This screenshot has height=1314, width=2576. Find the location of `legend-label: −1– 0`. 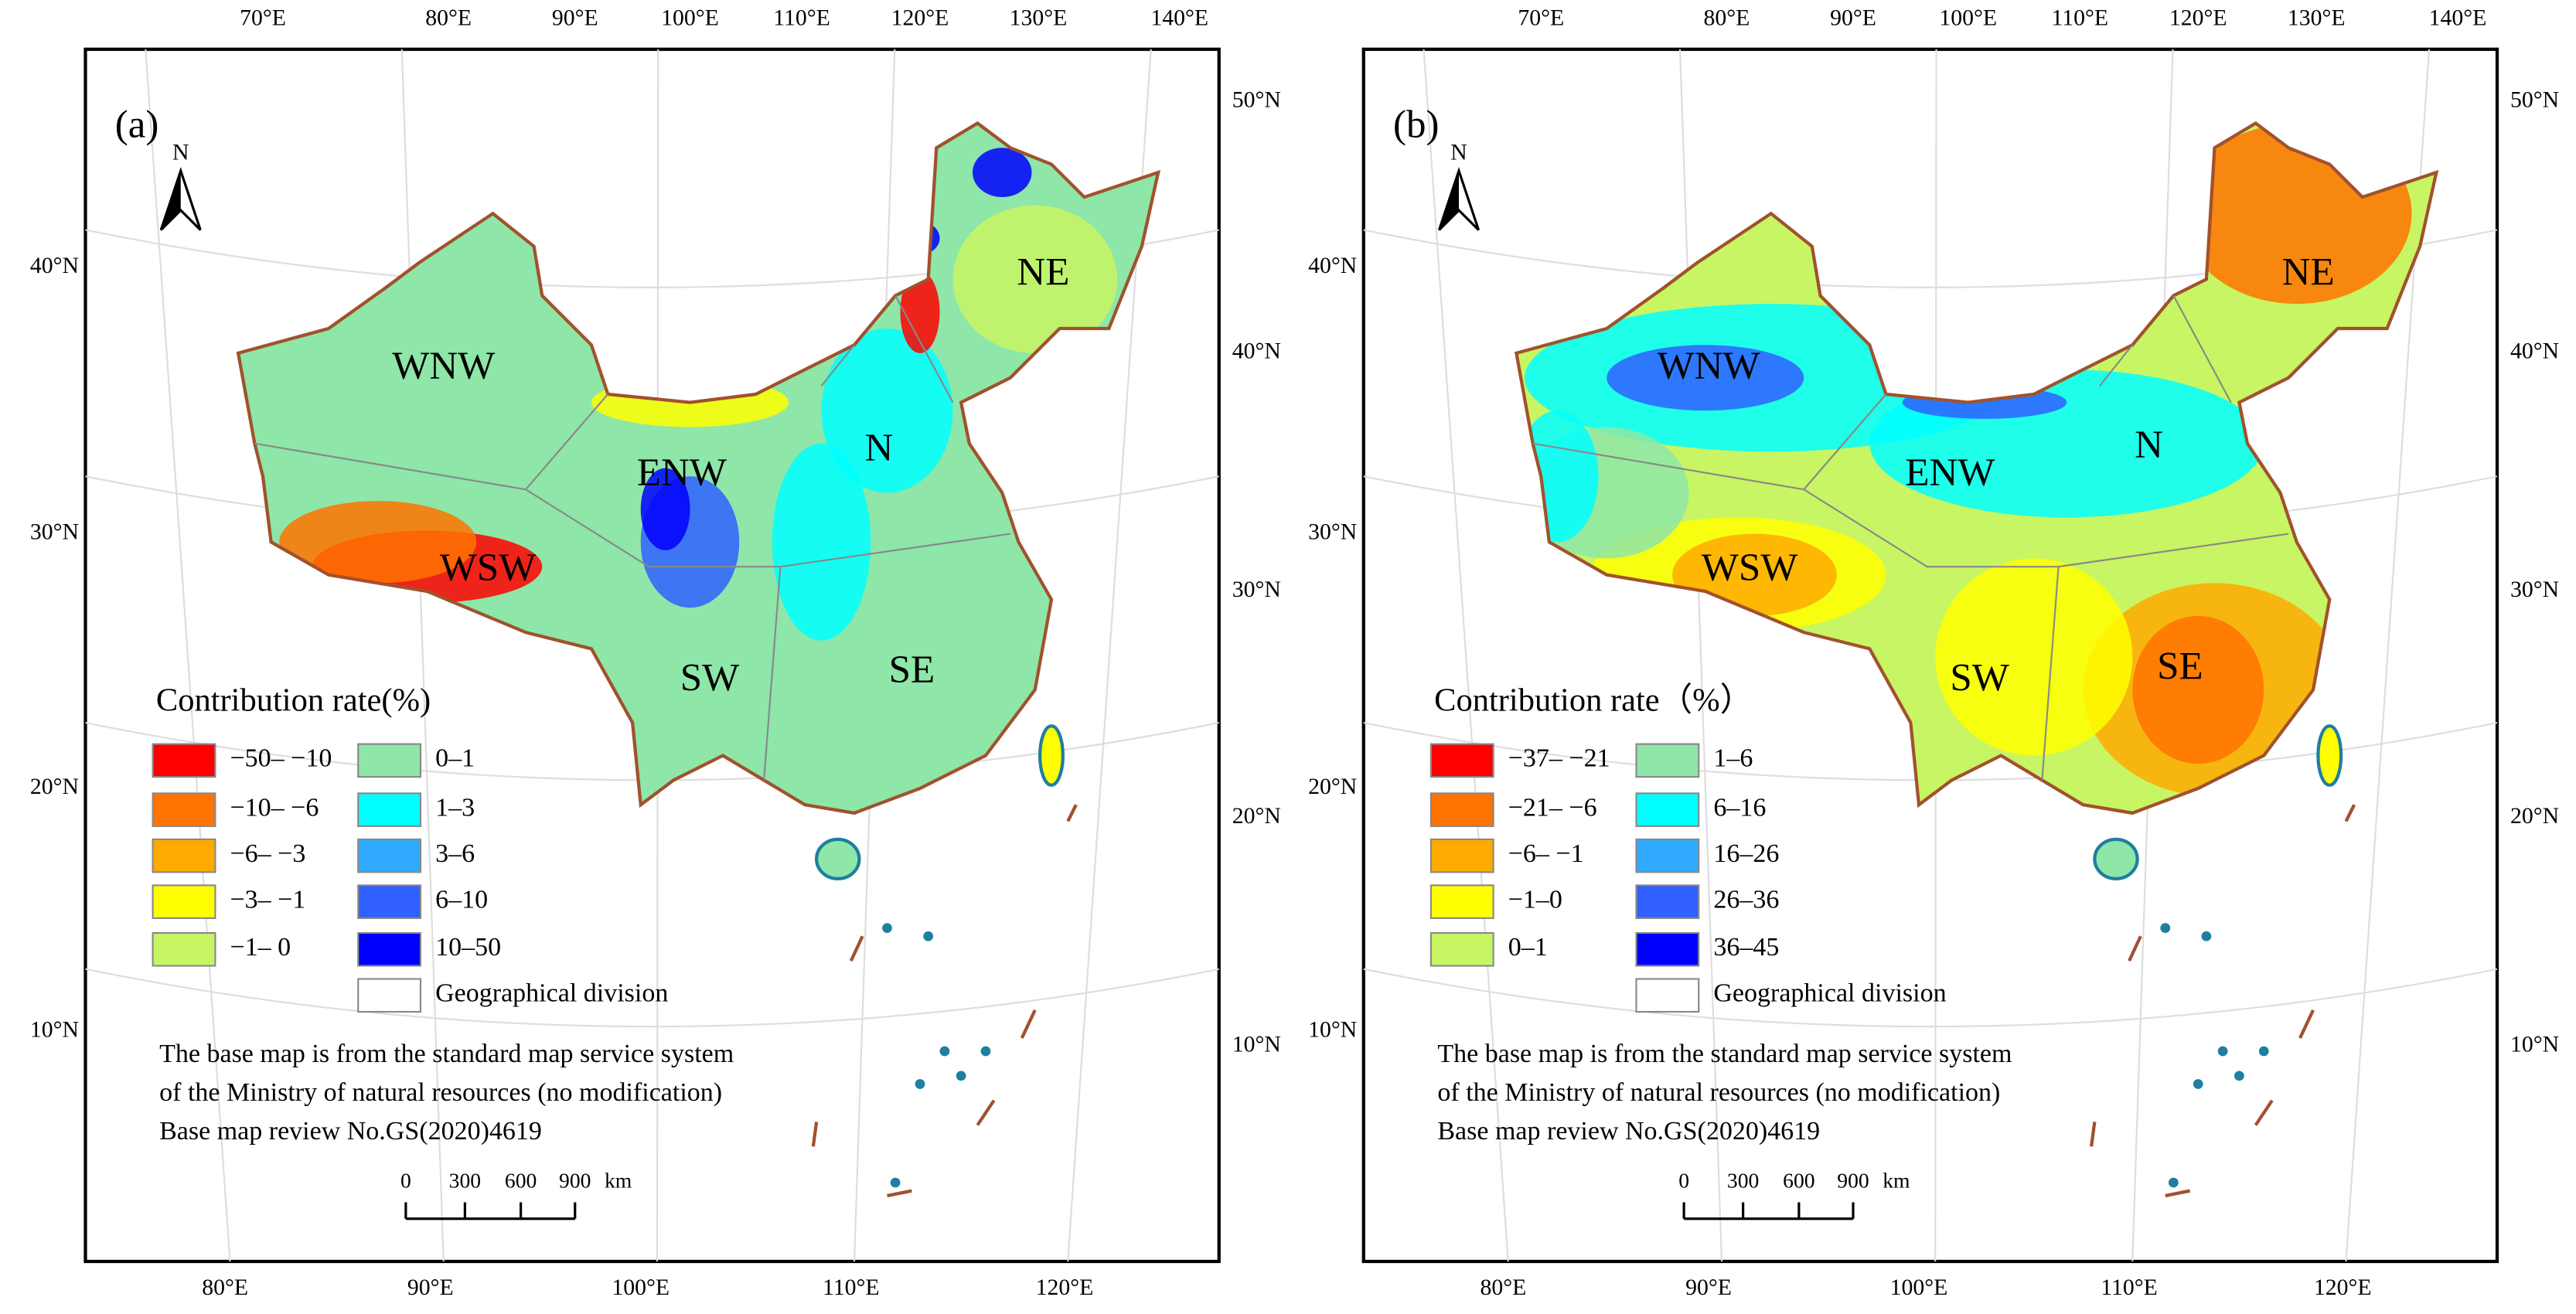

legend-label: −1– 0 is located at coordinates (260, 948).